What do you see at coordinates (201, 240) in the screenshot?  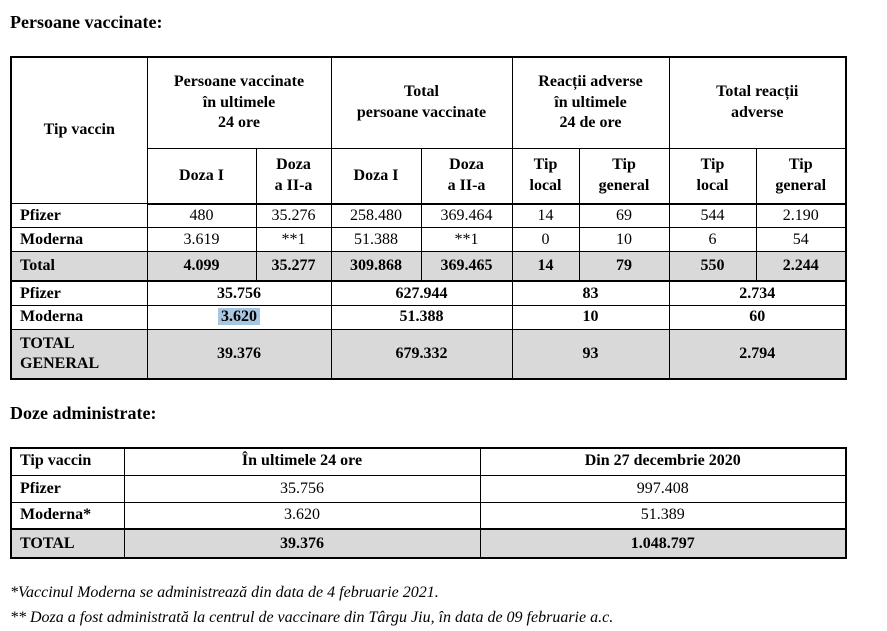 I see `data-cell: 3.619` at bounding box center [201, 240].